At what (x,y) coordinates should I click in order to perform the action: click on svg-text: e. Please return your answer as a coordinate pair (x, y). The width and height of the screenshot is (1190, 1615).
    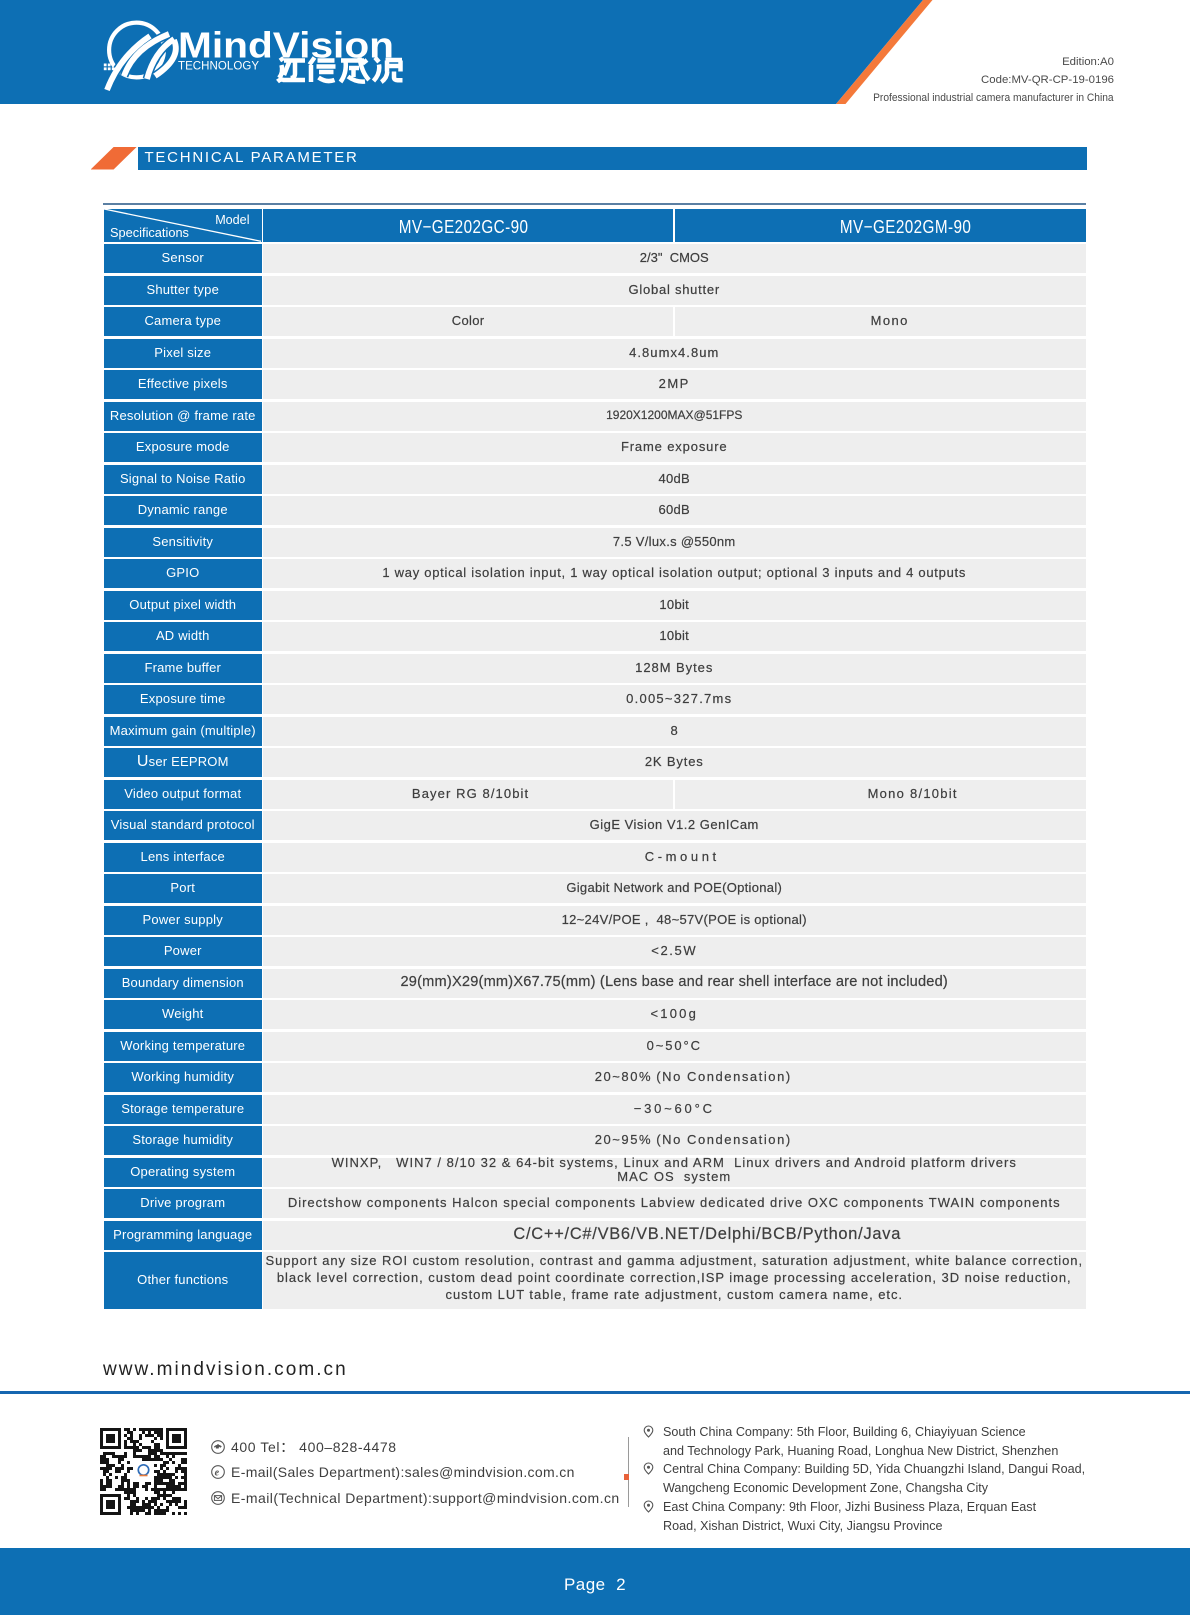
    Looking at the image, I should click on (217, 1473).